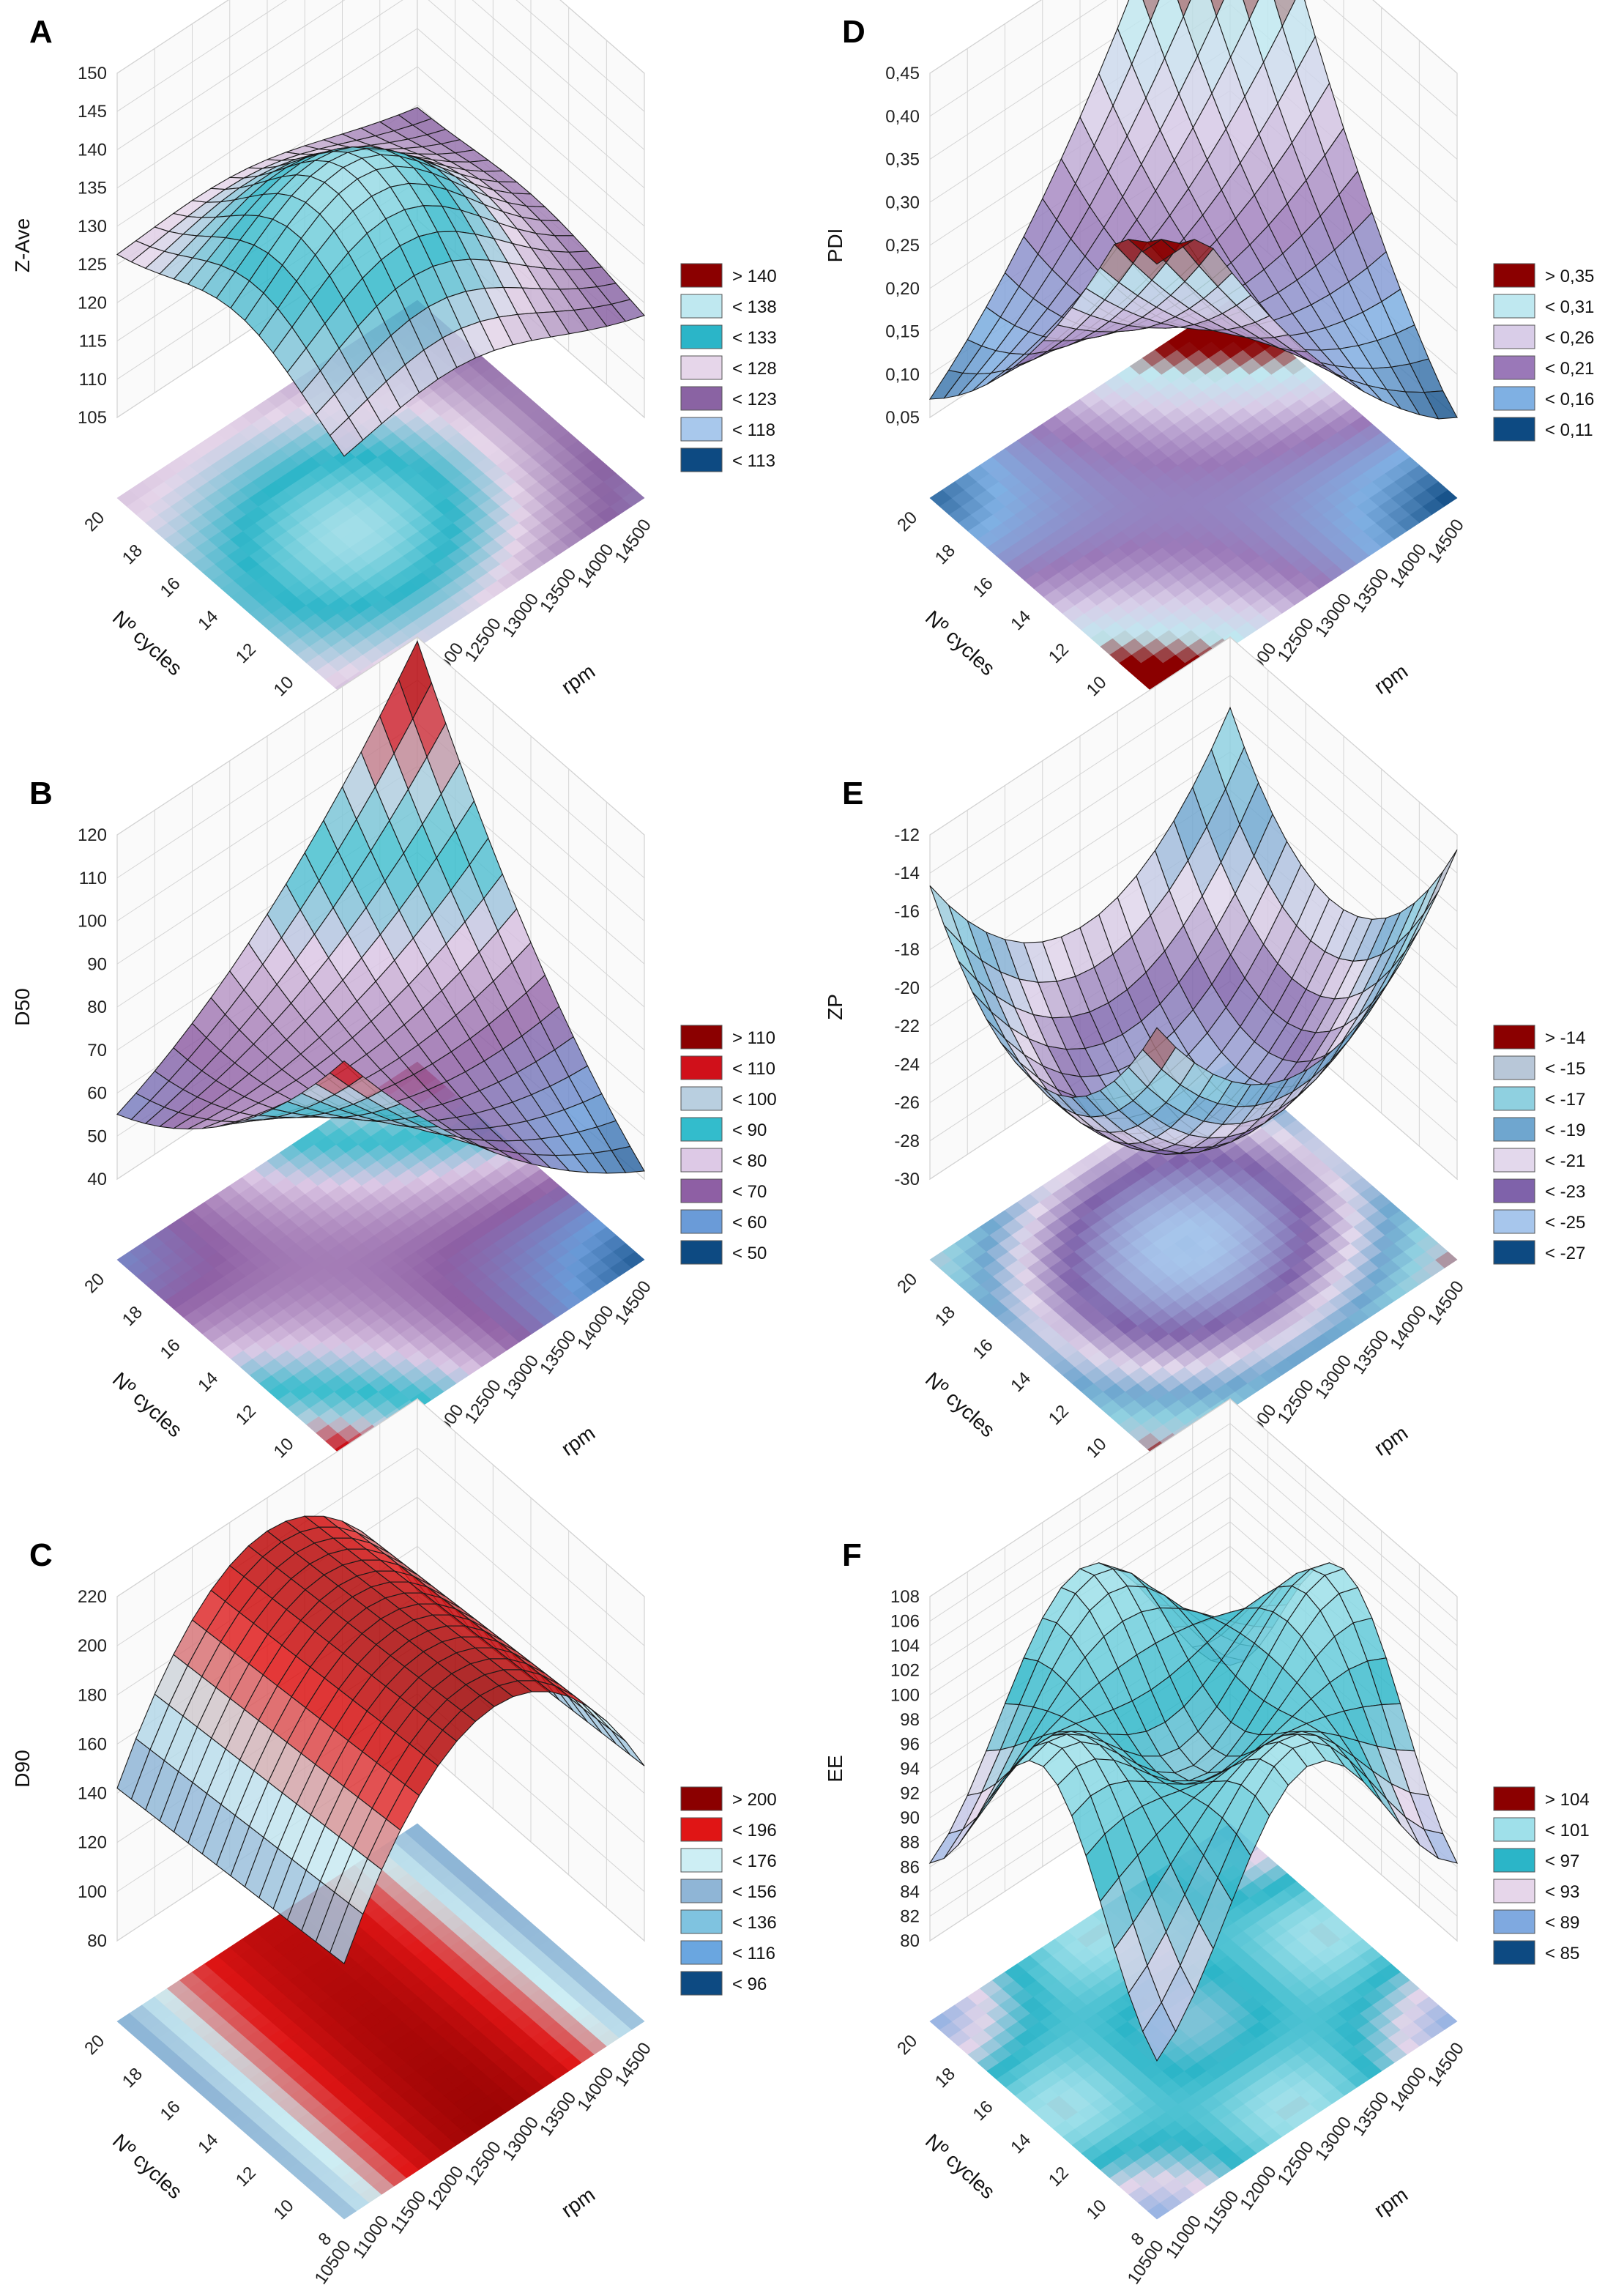 The height and width of the screenshot is (2296, 1616). Describe the element at coordinates (902, 202) in the screenshot. I see `z-tick-label: 0,30` at that location.